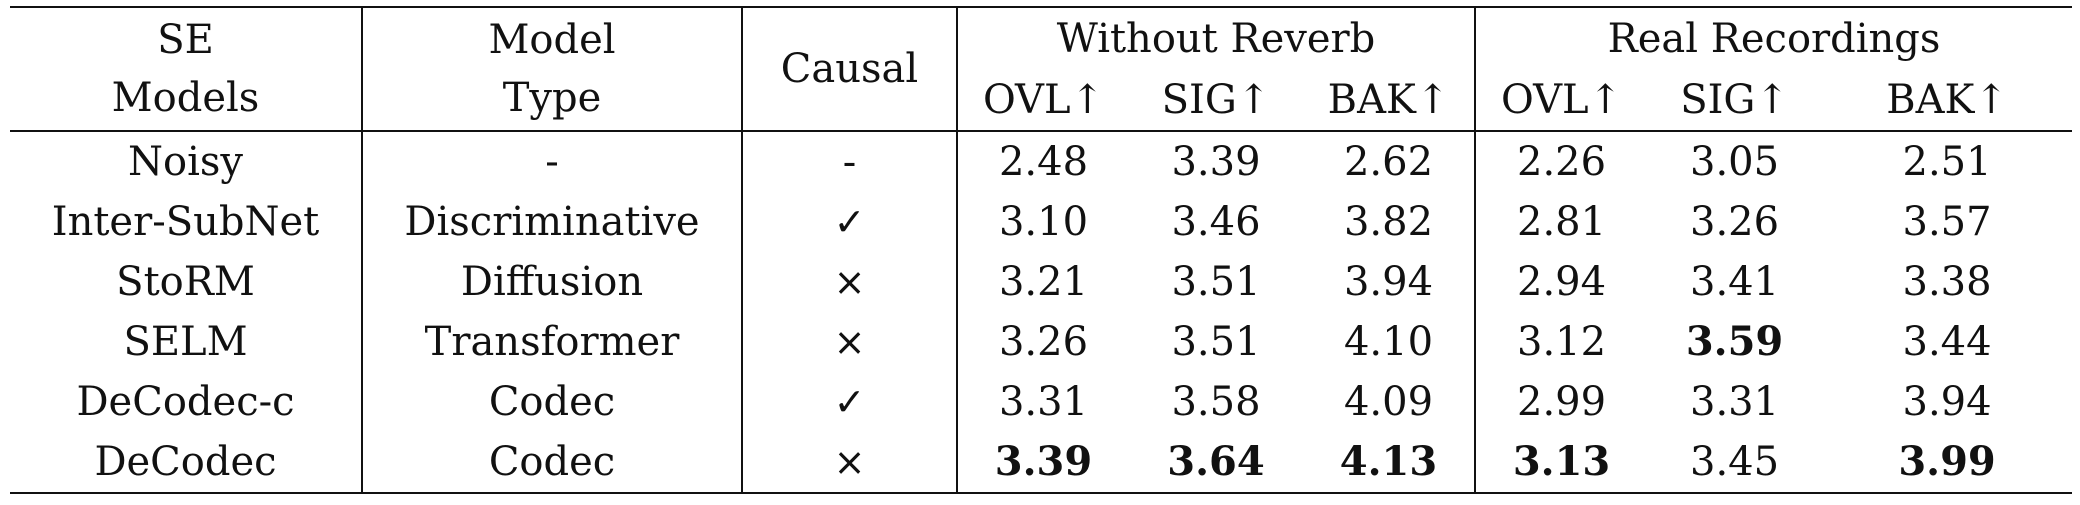 Image resolution: width=2080 pixels, height=505 pixels. Describe the element at coordinates (1390, 222) in the screenshot. I see `cell-bak-without-reverb: 3.82` at that location.